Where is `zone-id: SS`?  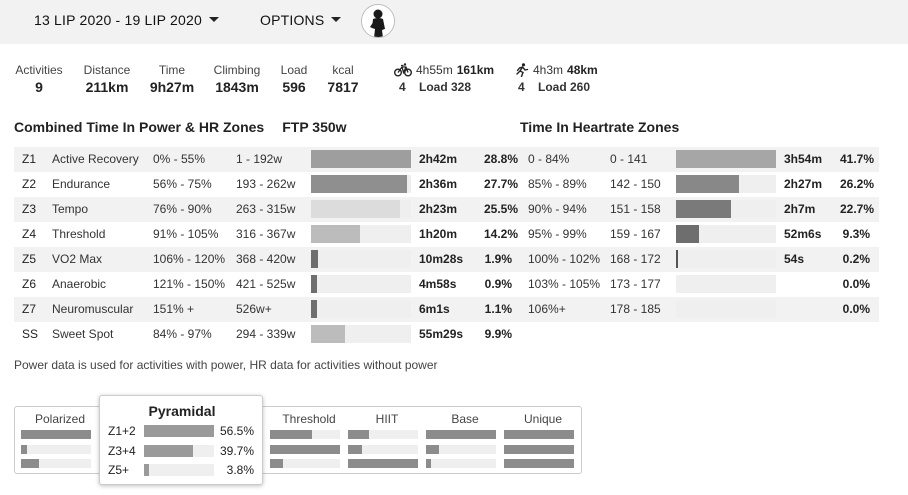 zone-id: SS is located at coordinates (30, 334).